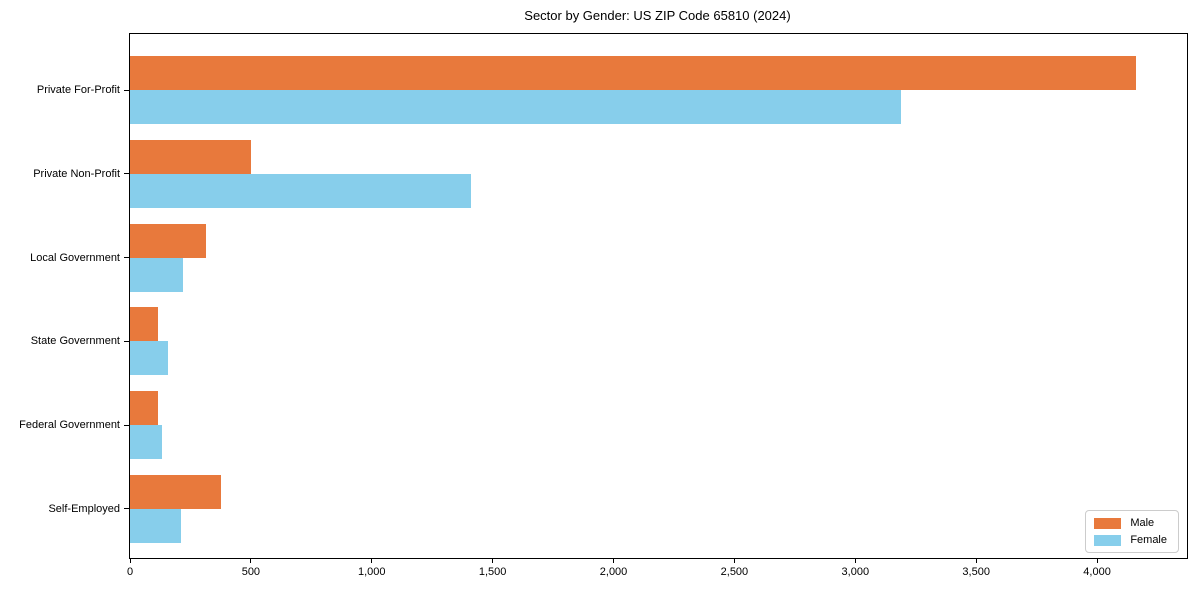  I want to click on category-label: Local Government, so click(75, 257).